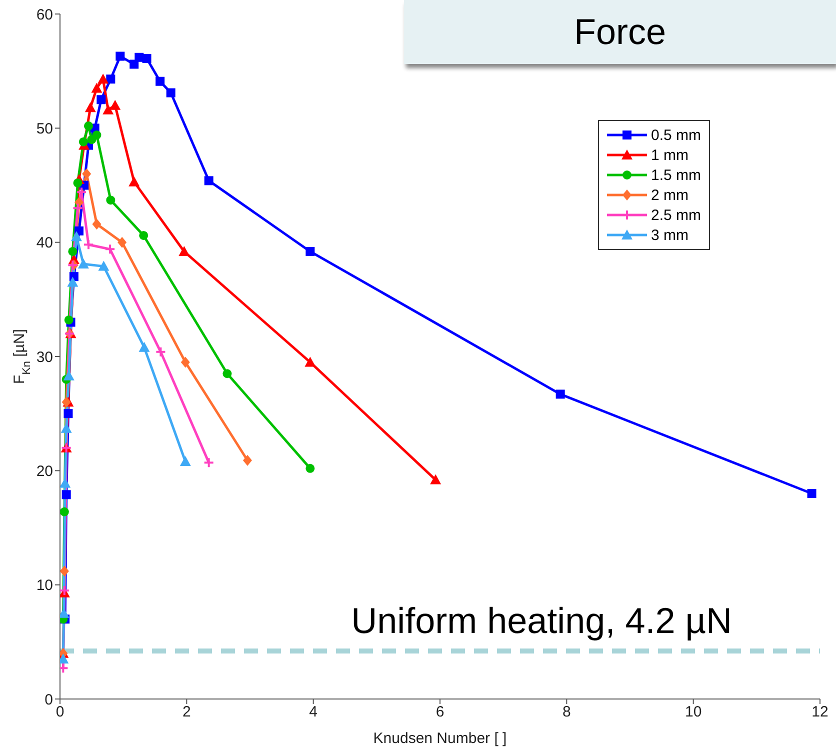 Image resolution: width=836 pixels, height=755 pixels. I want to click on x-tick-label: 10, so click(693, 712).